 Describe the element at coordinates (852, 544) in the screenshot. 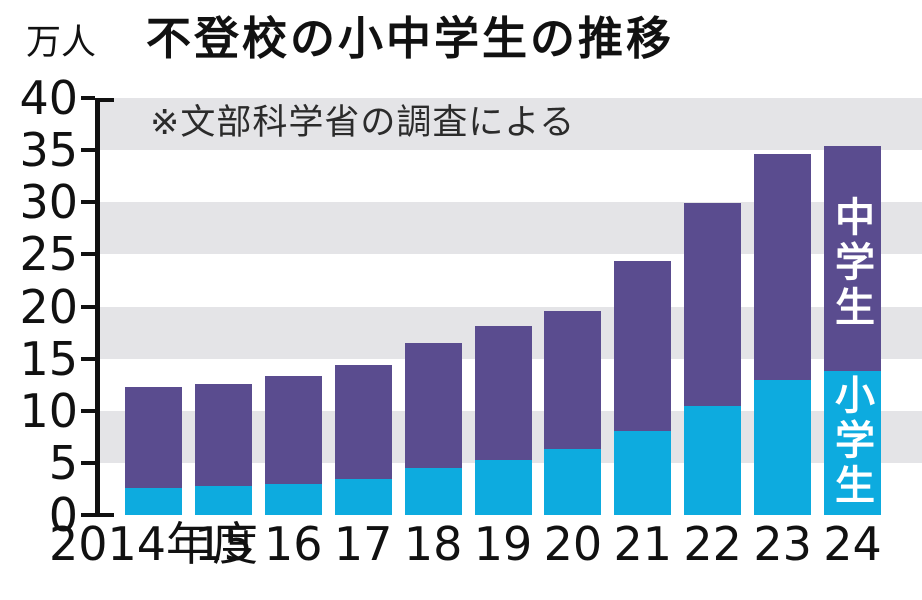

I see `x-axis-label: 24` at that location.